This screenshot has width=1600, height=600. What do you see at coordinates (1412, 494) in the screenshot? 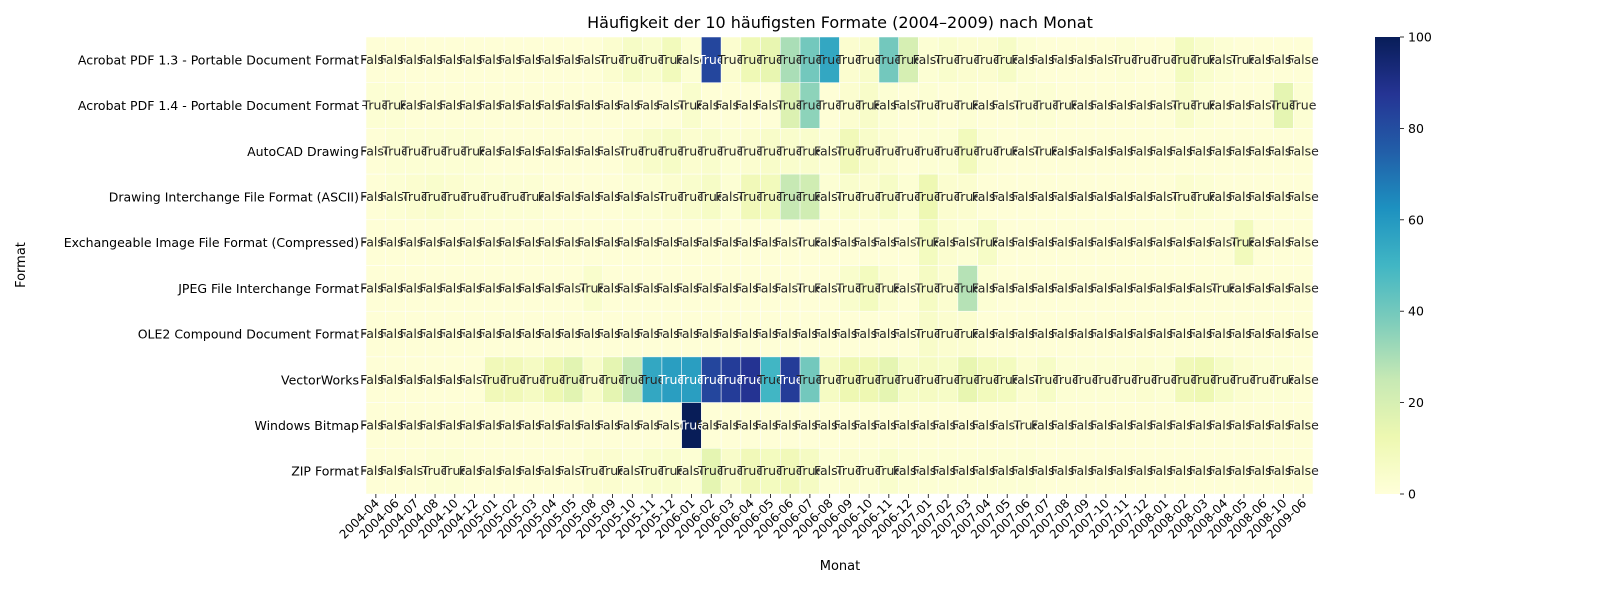
I see `colorbar-tick-label: 0` at bounding box center [1412, 494].